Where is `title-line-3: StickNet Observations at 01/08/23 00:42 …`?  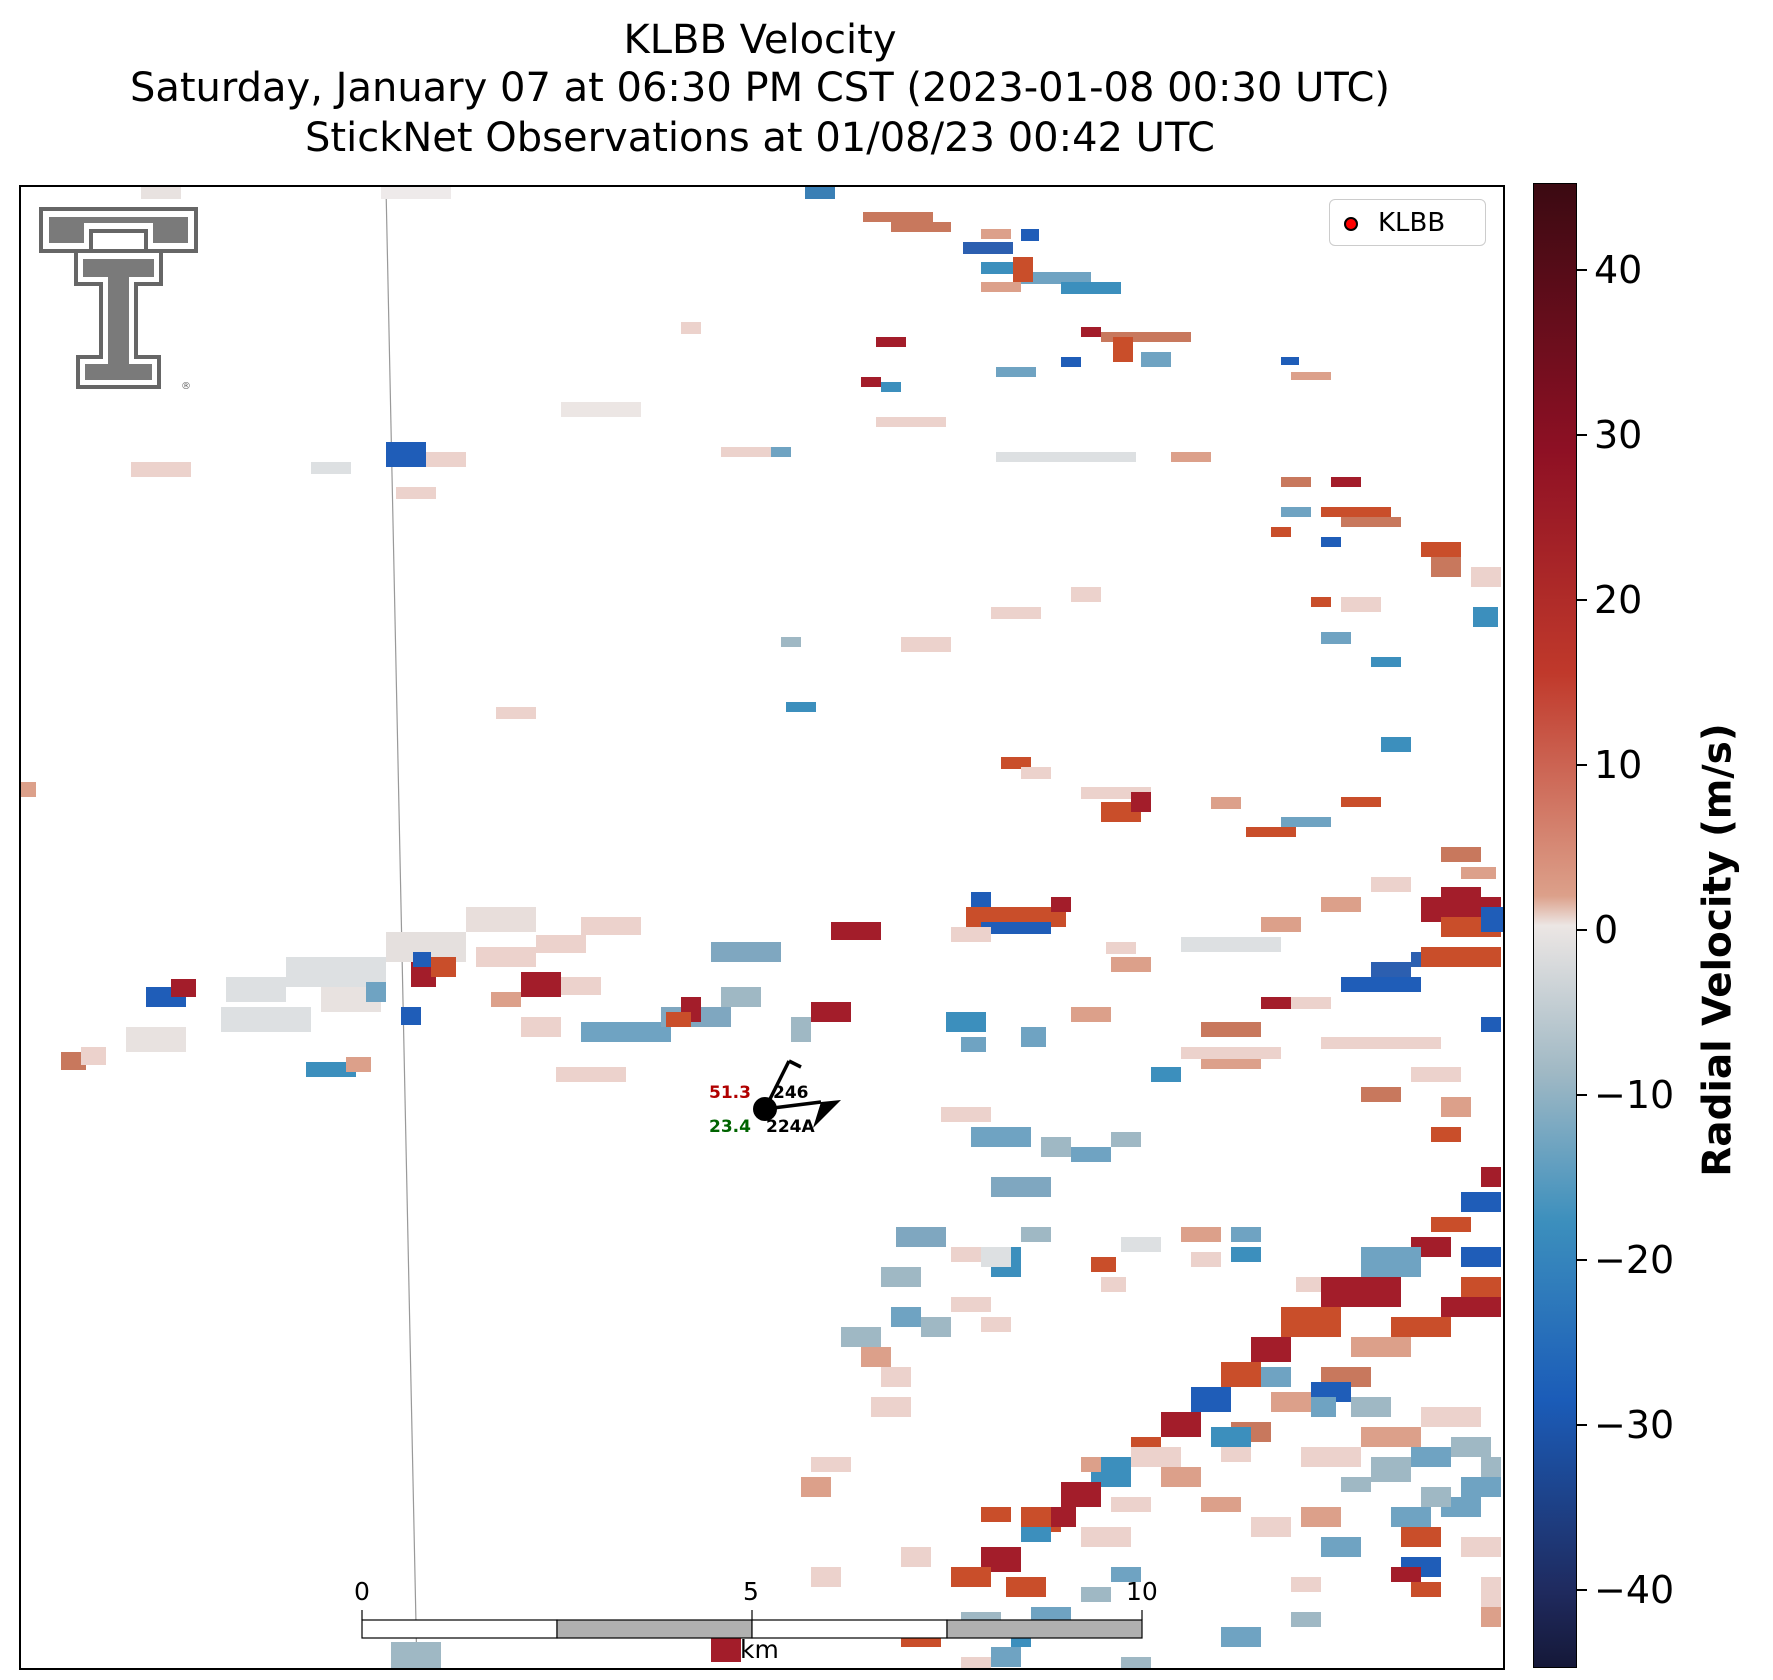 title-line-3: StickNet Observations at 01/08/23 00:42 … is located at coordinates (760, 138).